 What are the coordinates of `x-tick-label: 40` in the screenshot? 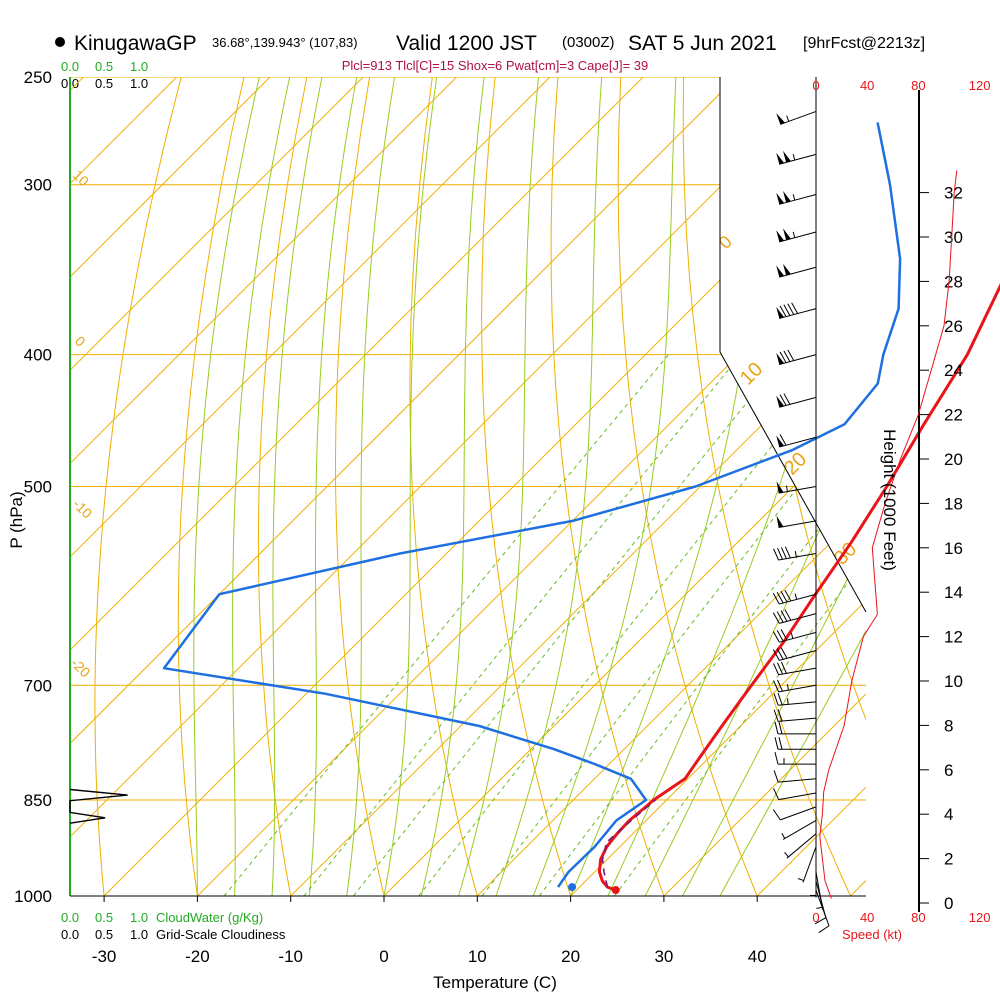 It's located at (757, 956).